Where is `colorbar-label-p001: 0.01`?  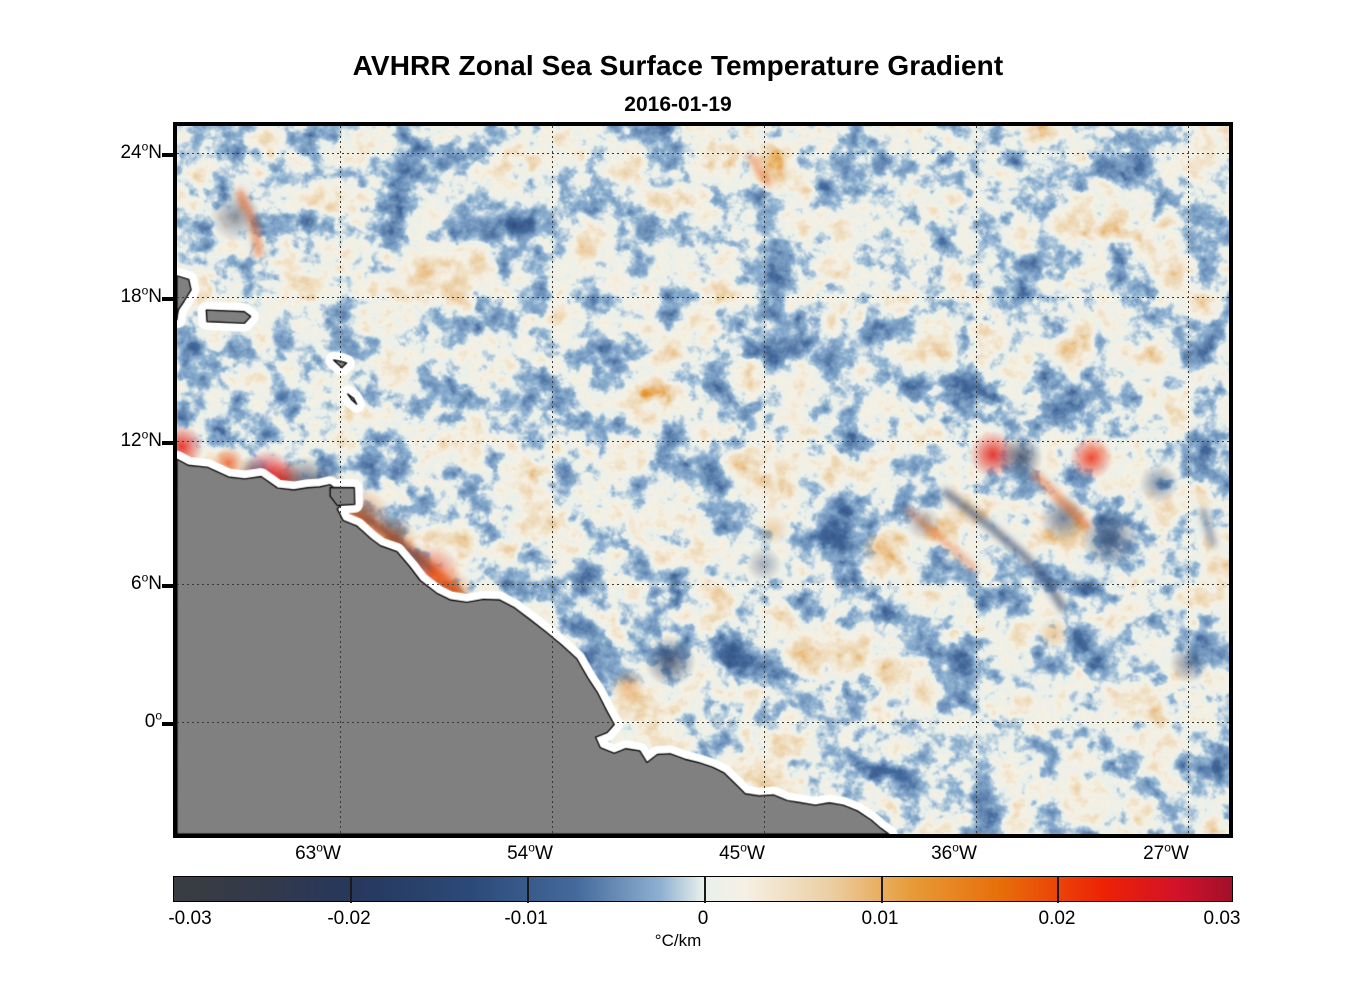 colorbar-label-p001: 0.01 is located at coordinates (880, 918).